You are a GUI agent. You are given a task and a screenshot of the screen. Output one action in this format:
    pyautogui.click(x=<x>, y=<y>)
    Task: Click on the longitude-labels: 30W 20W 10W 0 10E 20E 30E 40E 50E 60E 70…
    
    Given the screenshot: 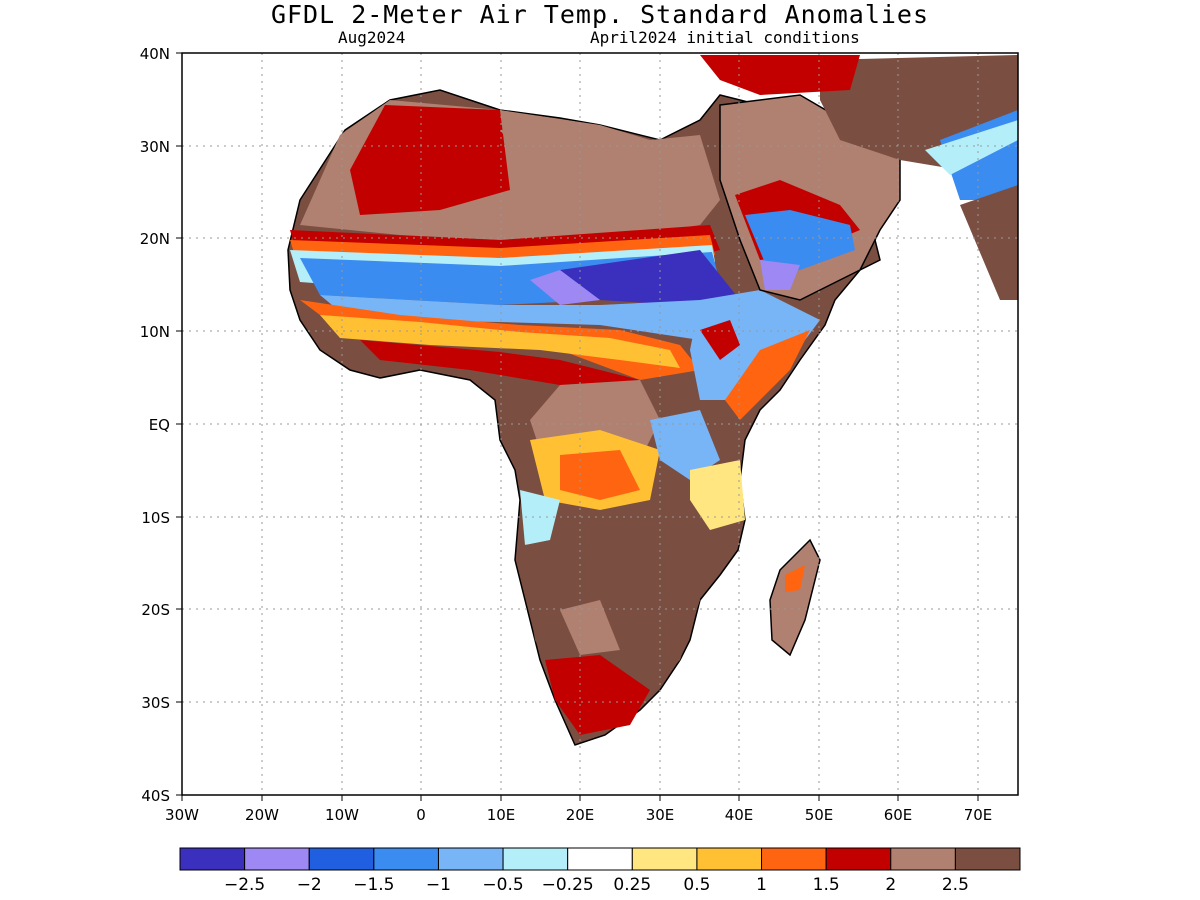 What is the action you would take?
    pyautogui.click(x=578, y=815)
    